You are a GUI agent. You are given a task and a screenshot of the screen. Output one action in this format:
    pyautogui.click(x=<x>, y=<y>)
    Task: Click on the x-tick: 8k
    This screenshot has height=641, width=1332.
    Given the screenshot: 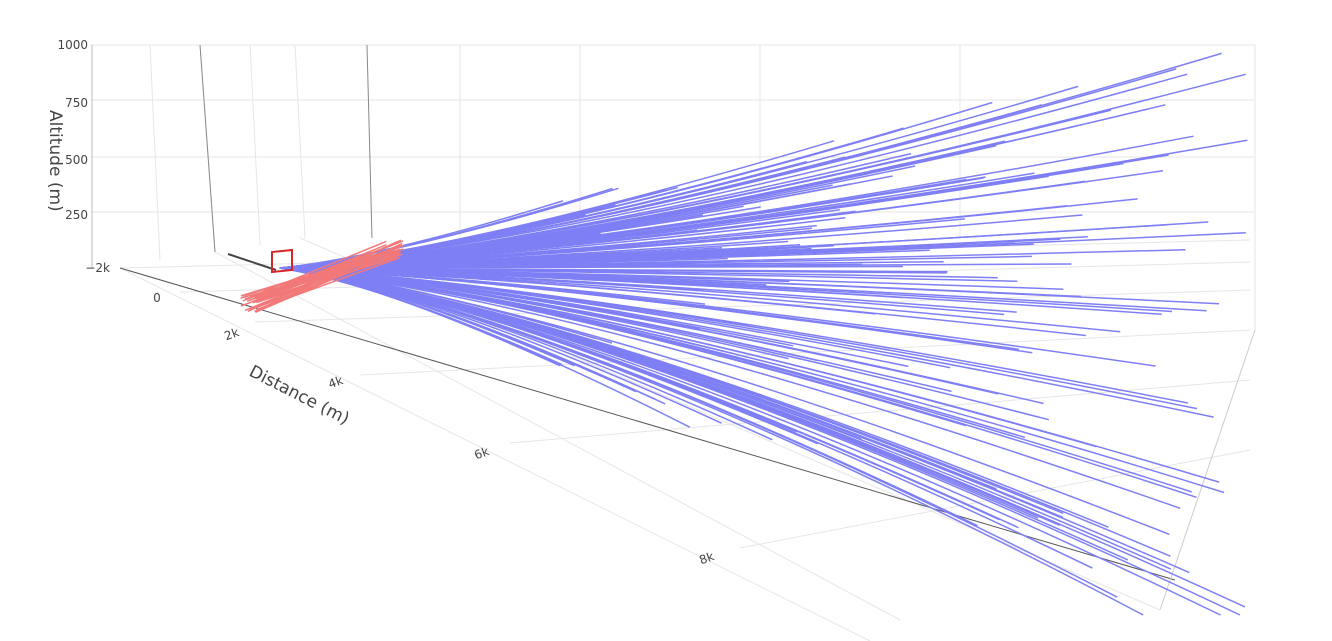 What is the action you would take?
    pyautogui.click(x=706, y=558)
    